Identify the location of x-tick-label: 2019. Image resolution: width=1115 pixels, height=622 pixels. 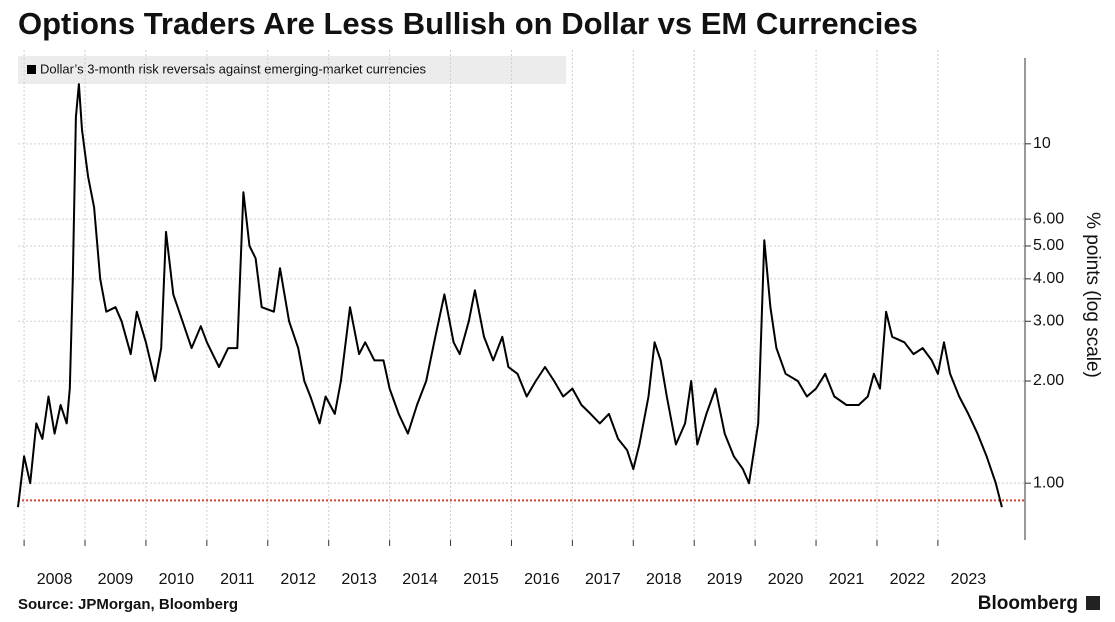
(725, 579).